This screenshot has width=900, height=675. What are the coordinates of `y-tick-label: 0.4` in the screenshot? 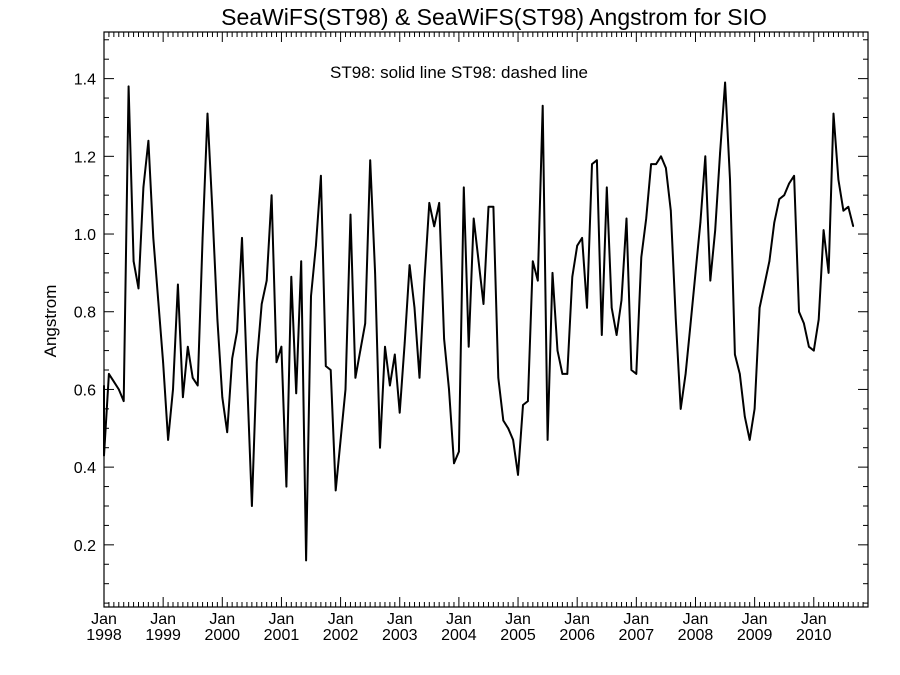 It's located at (85, 468).